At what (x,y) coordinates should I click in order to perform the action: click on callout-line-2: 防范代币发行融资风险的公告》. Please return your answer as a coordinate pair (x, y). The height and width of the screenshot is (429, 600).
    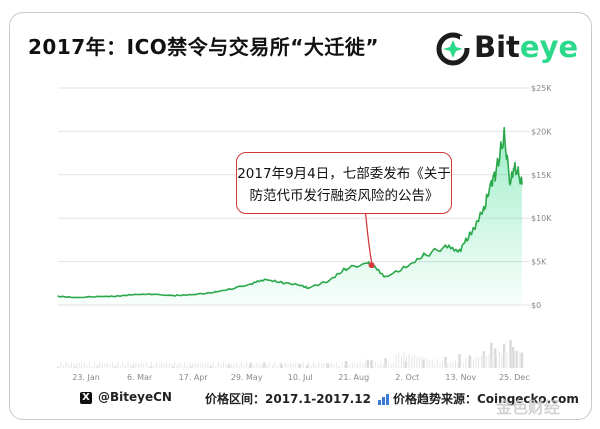
    Looking at the image, I should click on (344, 196).